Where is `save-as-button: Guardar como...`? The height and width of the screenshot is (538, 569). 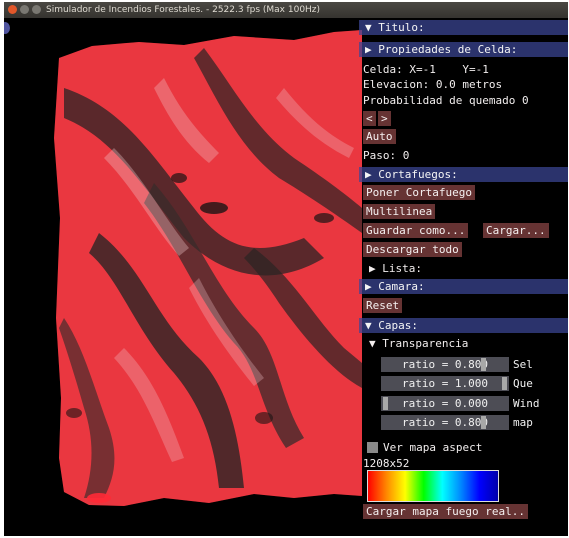 save-as-button: Guardar como... is located at coordinates (416, 230).